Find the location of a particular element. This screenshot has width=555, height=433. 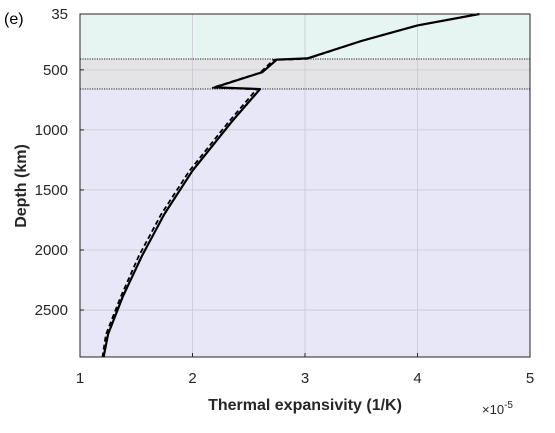

x-tick-label-0: 1 is located at coordinates (80, 378).